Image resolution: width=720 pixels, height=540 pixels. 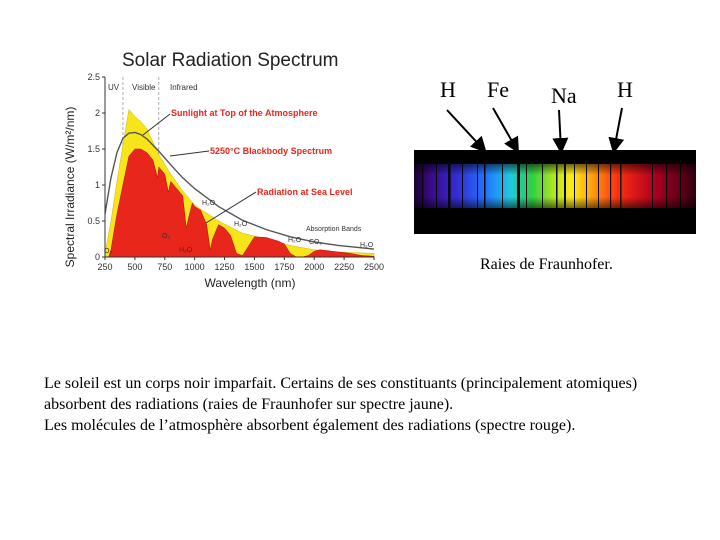 I want to click on x-tick-label: 250, so click(x=104, y=267).